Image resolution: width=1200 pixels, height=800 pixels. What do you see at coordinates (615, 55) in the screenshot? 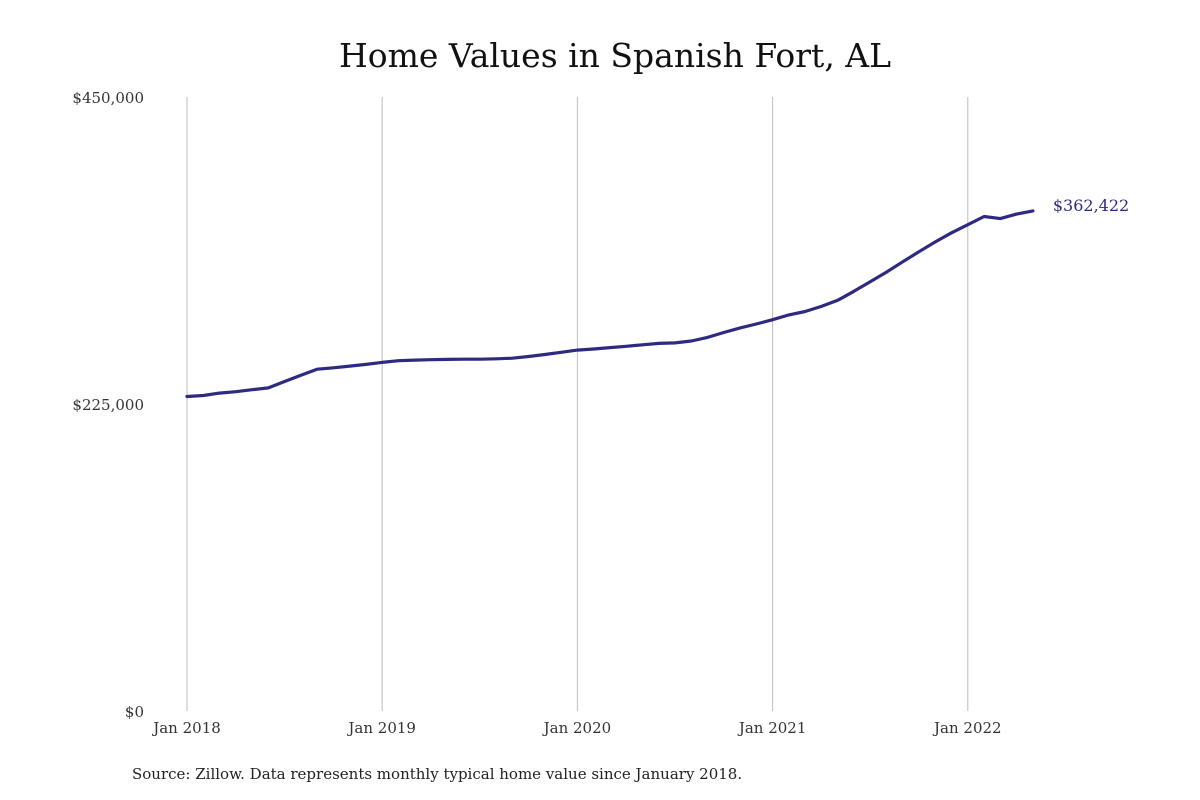
I see `chart-title: Home Values in Spanish Fort, AL` at bounding box center [615, 55].